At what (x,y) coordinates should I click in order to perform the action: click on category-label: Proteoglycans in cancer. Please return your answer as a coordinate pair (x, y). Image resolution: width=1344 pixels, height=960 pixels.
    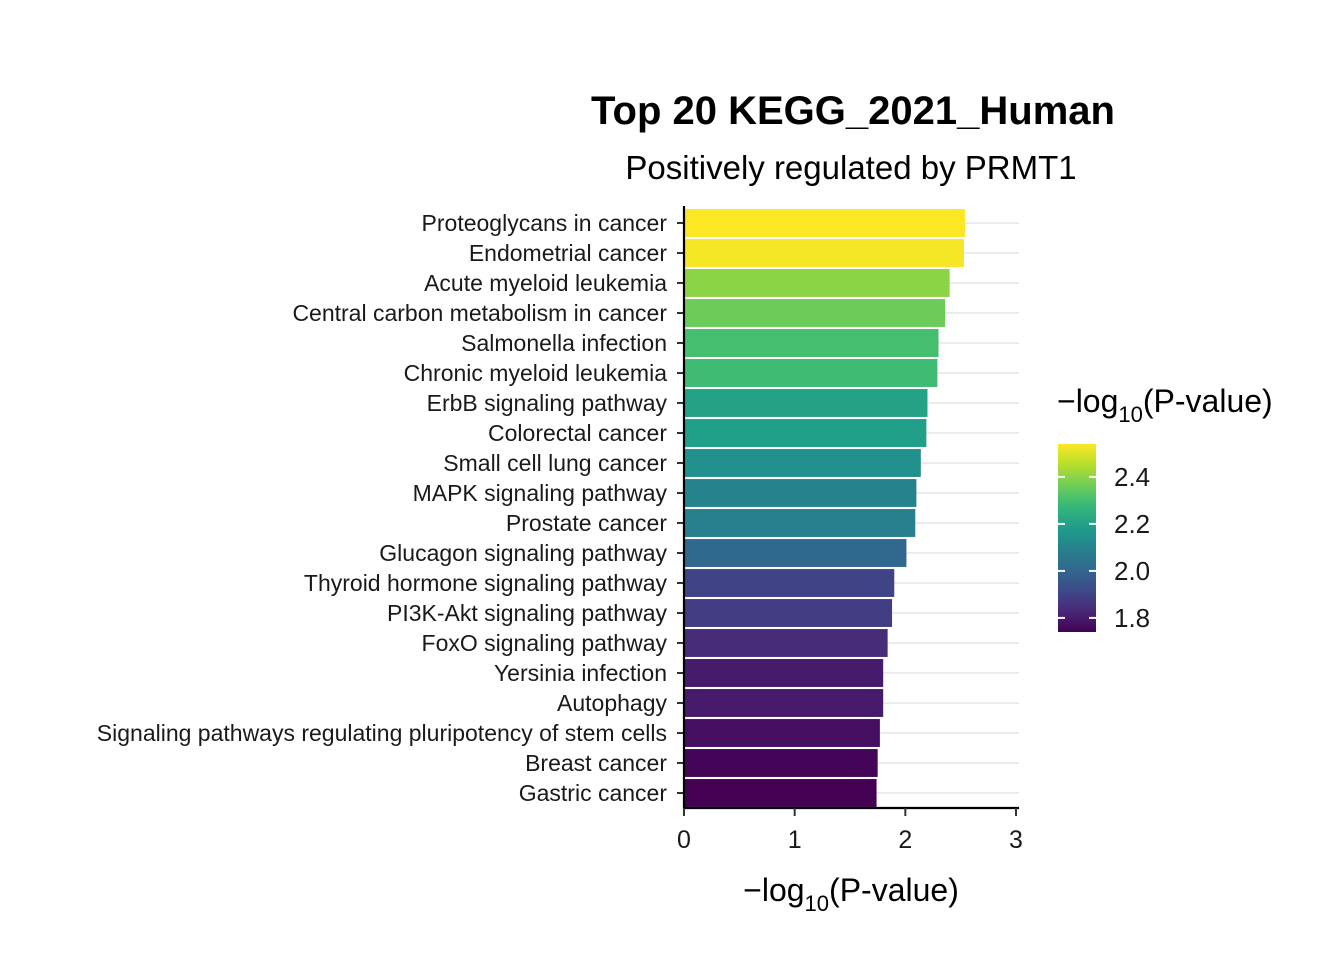
    Looking at the image, I should click on (545, 223).